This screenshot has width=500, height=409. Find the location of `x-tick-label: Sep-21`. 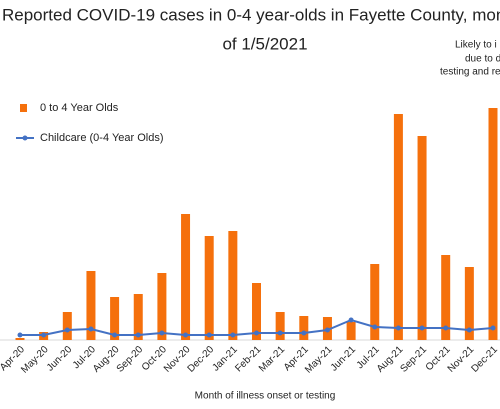

x-tick-label: Sep-21 is located at coordinates (413, 359).